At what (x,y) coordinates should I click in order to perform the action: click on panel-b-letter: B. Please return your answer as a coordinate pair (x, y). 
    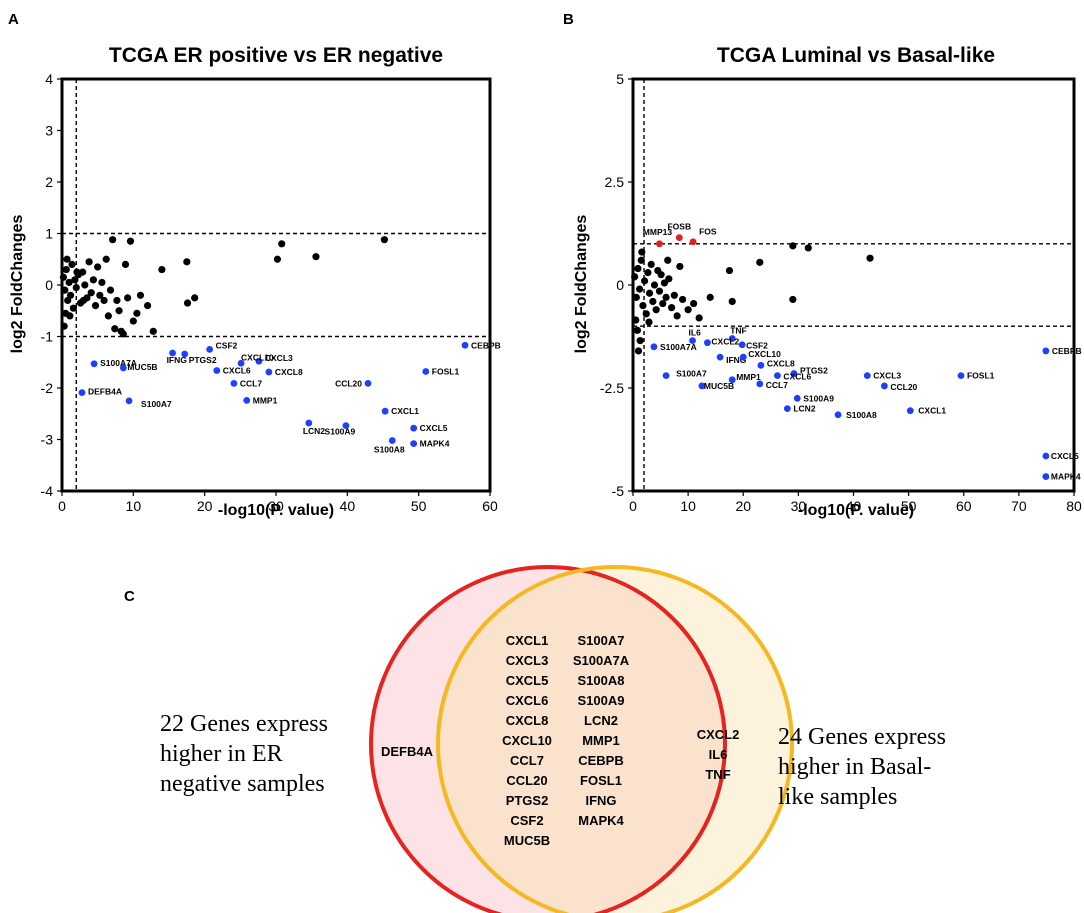
    Looking at the image, I should click on (568, 19).